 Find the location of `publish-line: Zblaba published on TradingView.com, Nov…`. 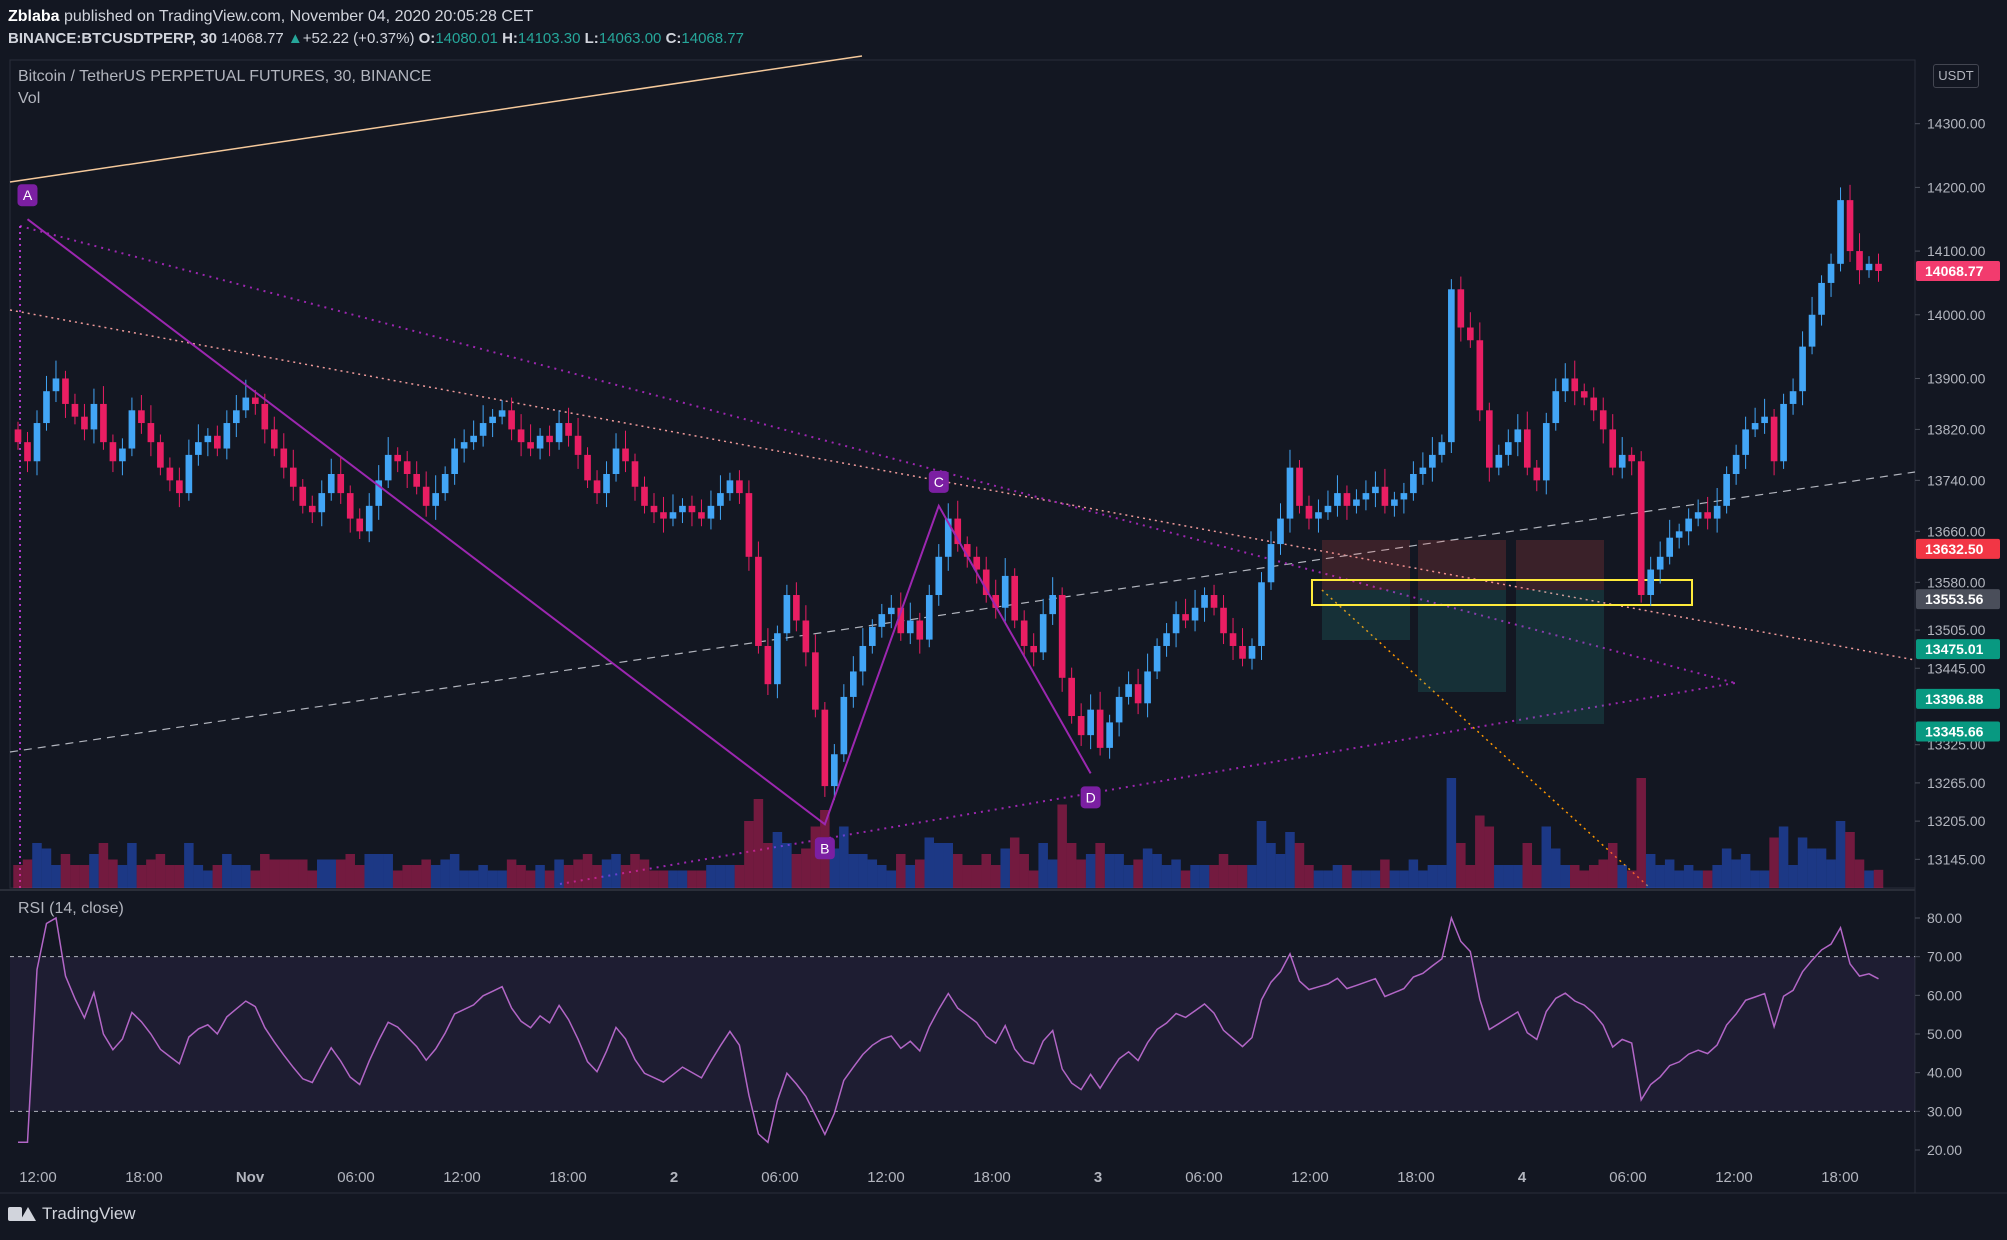

publish-line: Zblaba published on TradingView.com, Nov… is located at coordinates (376, 17).